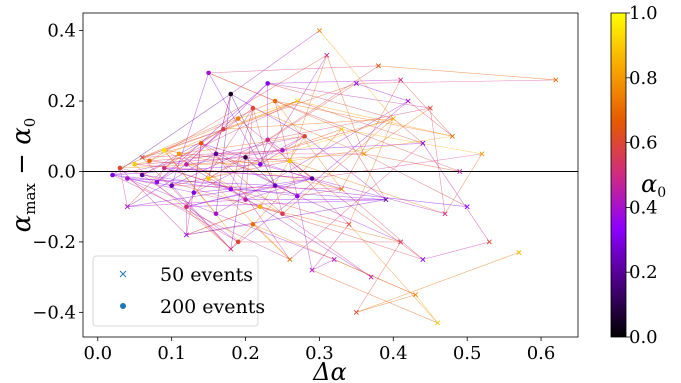 This screenshot has width=681, height=383. What do you see at coordinates (61, 171) in the screenshot?
I see `y-tick-label: 0.0` at bounding box center [61, 171].